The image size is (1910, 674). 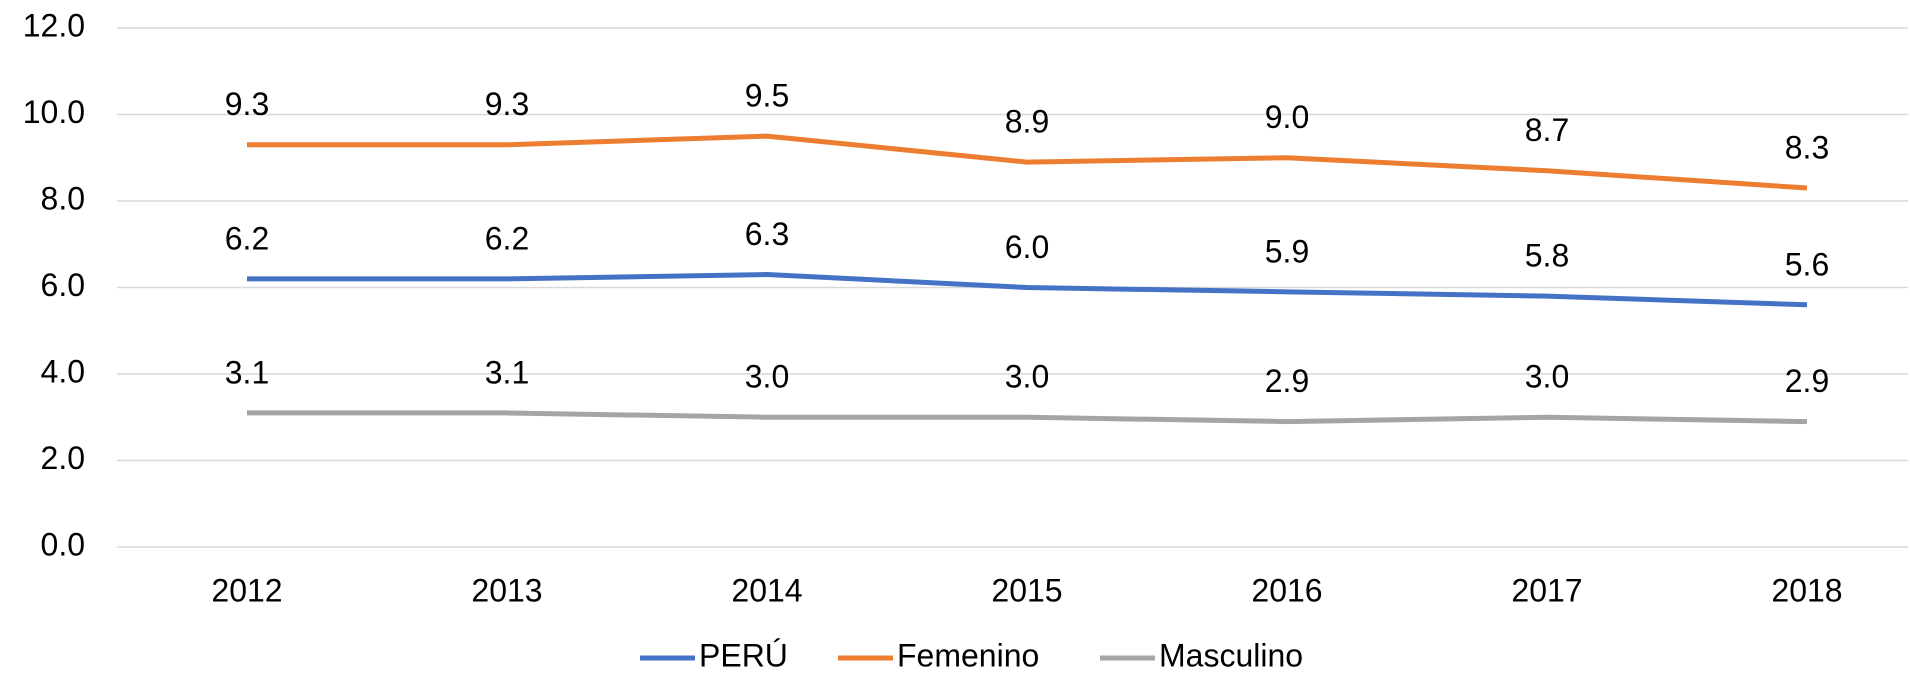 What do you see at coordinates (1286, 590) in the screenshot?
I see `x-tick-label: 2016` at bounding box center [1286, 590].